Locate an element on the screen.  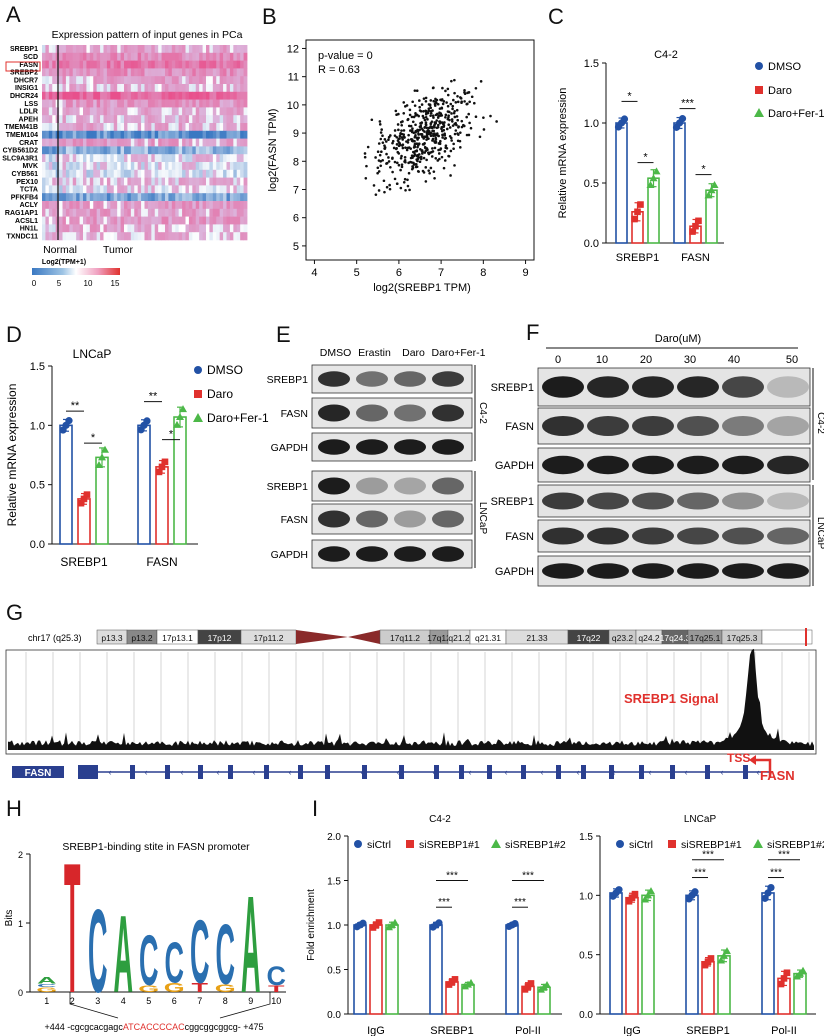
y-tick-label: 1.5 is located at coordinates (591, 64).